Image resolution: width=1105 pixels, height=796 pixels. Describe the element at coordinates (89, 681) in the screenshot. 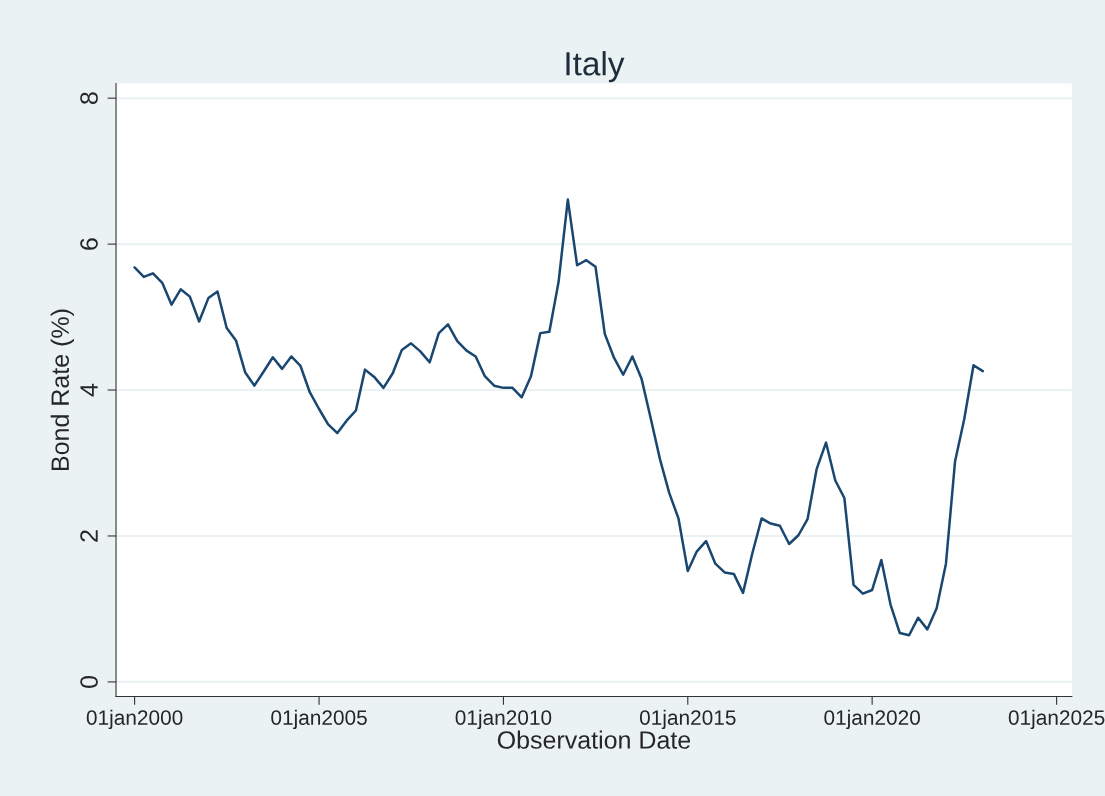

I see `y-tick-label: 0` at that location.